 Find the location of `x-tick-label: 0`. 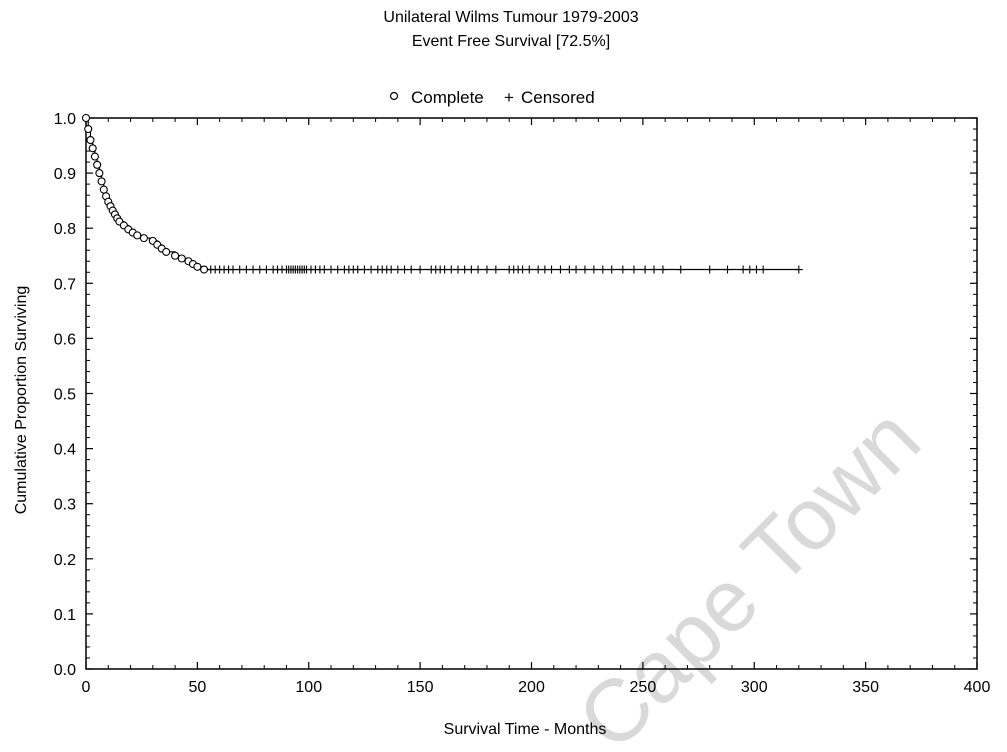

x-tick-label: 0 is located at coordinates (86, 687).